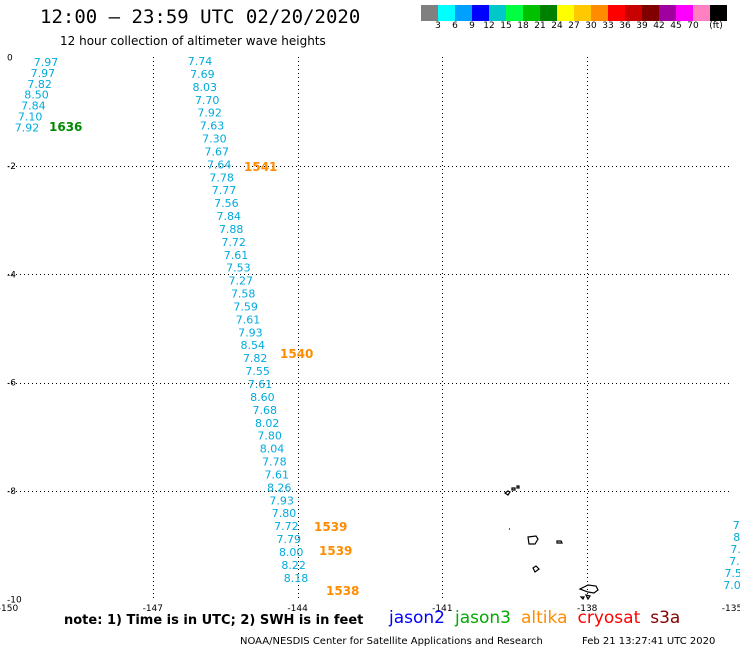  What do you see at coordinates (33, 106) in the screenshot?
I see `swh-value: 7.84` at bounding box center [33, 106].